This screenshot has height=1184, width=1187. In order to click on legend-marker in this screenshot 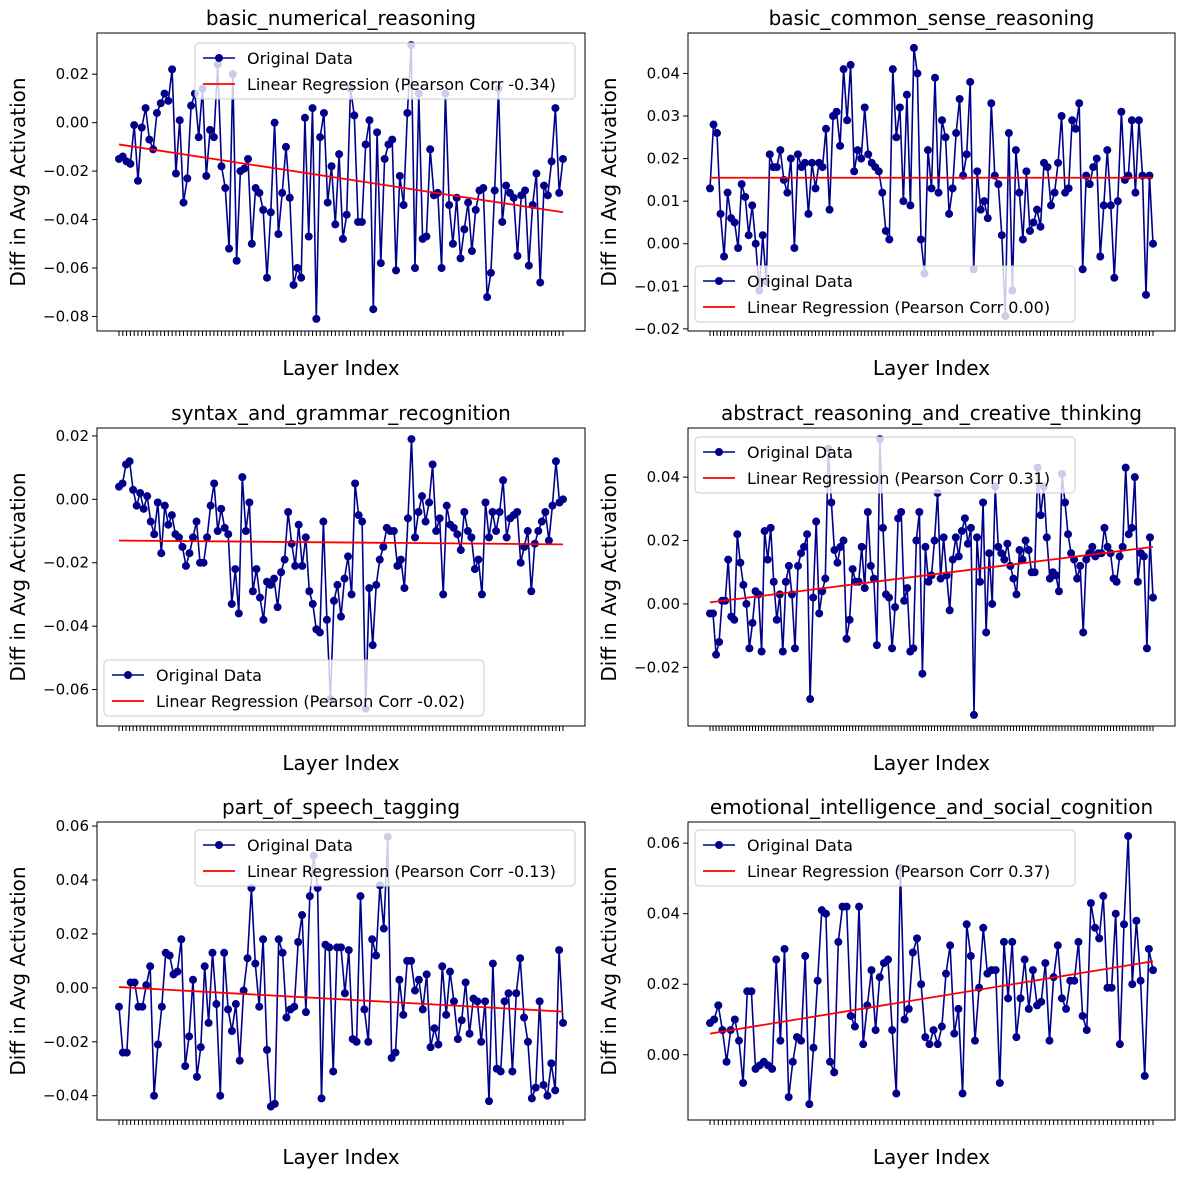, I will do `click(128, 675)`.